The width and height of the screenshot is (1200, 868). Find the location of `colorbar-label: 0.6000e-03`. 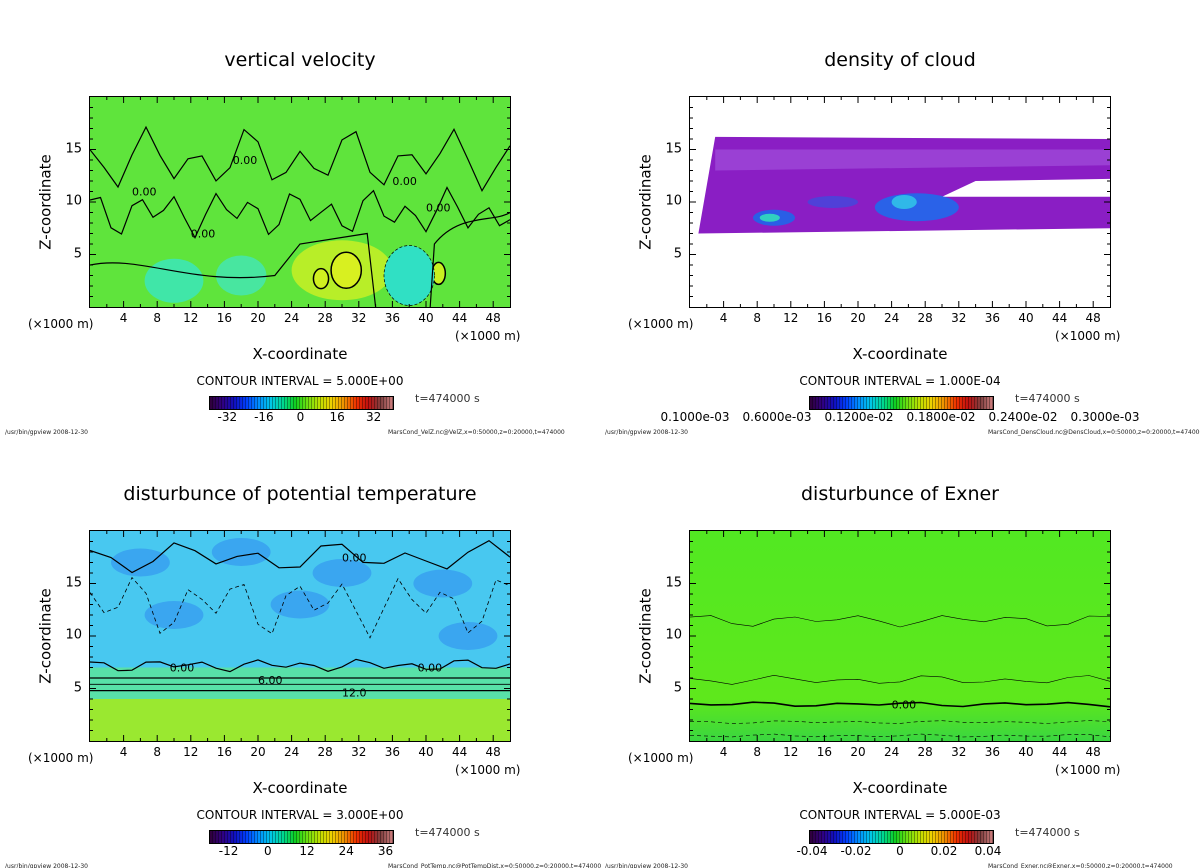

colorbar-label: 0.6000e-03 is located at coordinates (777, 417).